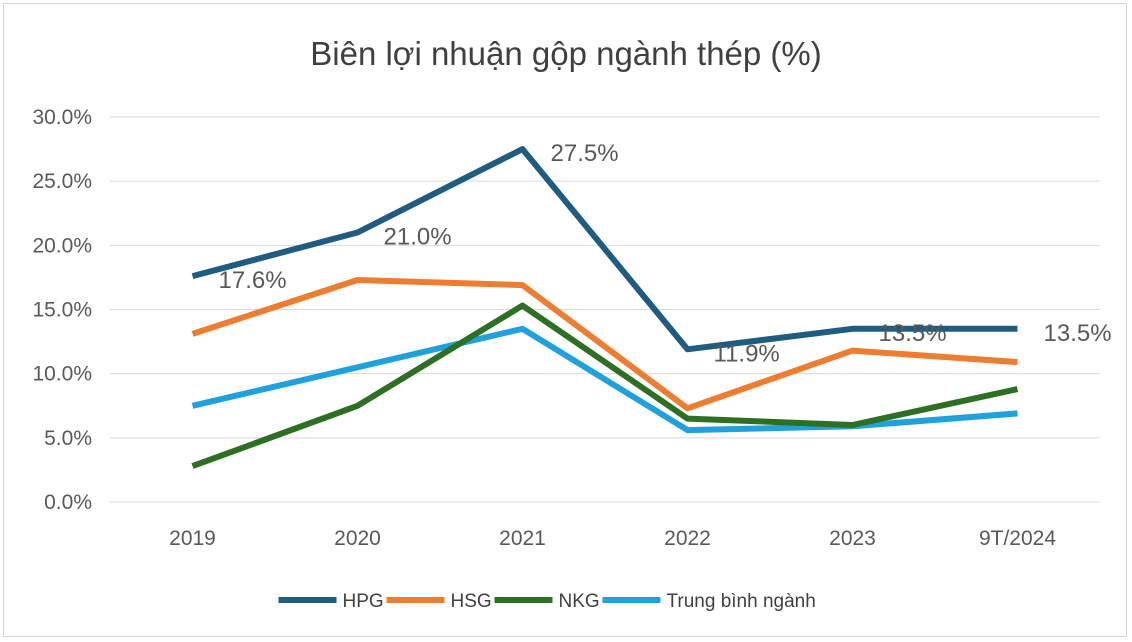 The height and width of the screenshot is (642, 1132). I want to click on legend: HPG HSG NKG Trung bình ngành, so click(547, 601).